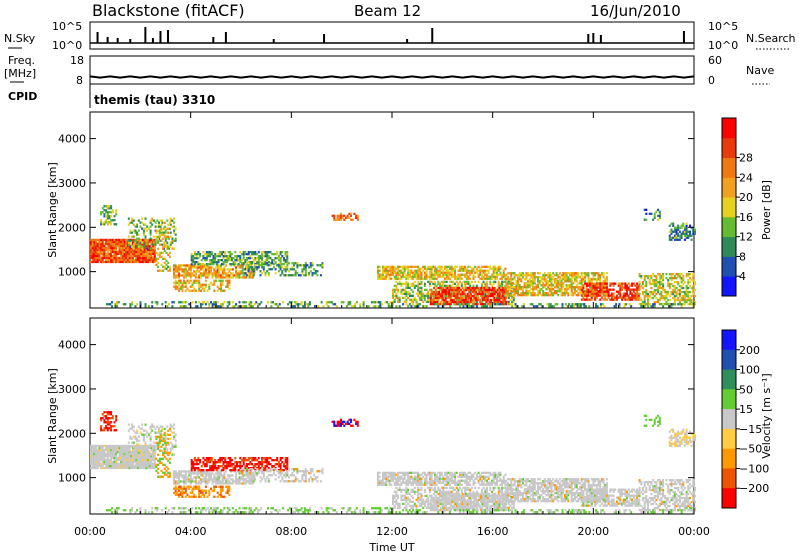 The width and height of the screenshot is (800, 554). Describe the element at coordinates (67, 45) in the screenshot. I see `noise-left-tick-bottom: 10^0` at that location.